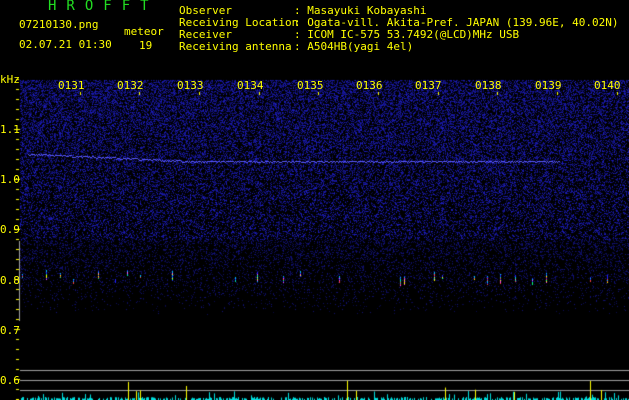  Describe the element at coordinates (146, 45) in the screenshot. I see `meteor-count: 19` at that location.